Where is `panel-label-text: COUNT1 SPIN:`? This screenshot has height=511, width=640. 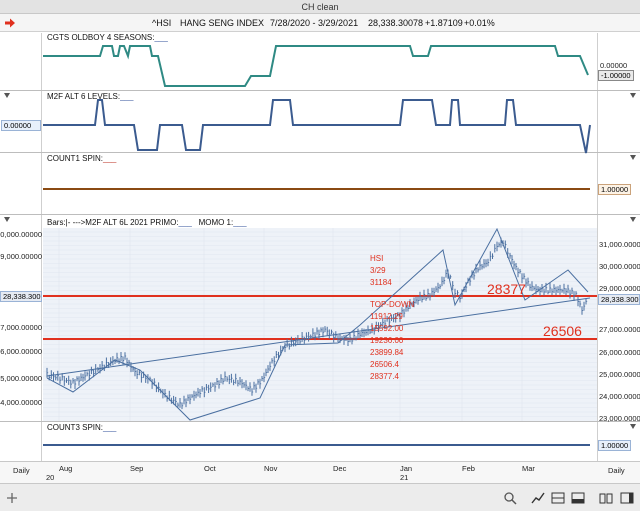
panel-label-text: COUNT1 SPIN: is located at coordinates (75, 158).